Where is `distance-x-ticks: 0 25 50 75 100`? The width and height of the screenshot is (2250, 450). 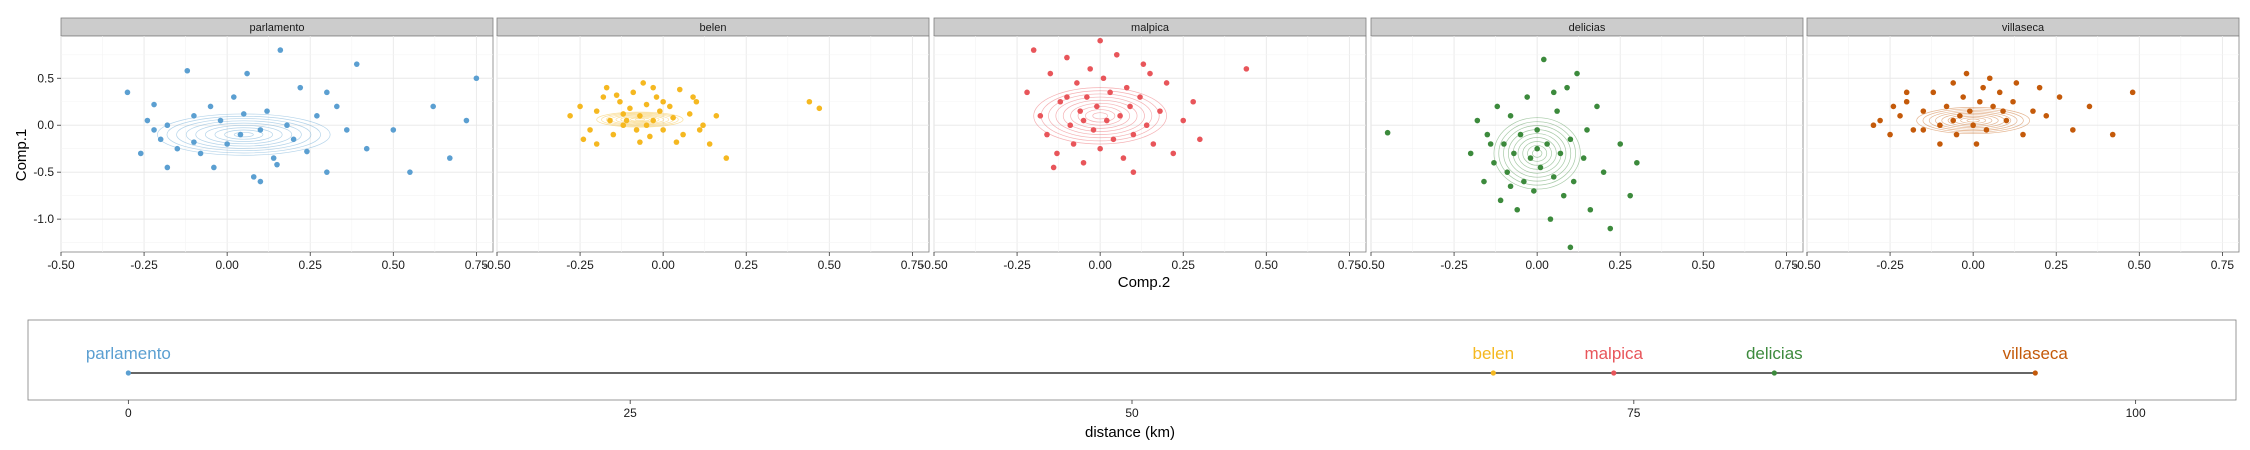
distance-x-ticks: 0 25 50 75 100 is located at coordinates (1135, 410).